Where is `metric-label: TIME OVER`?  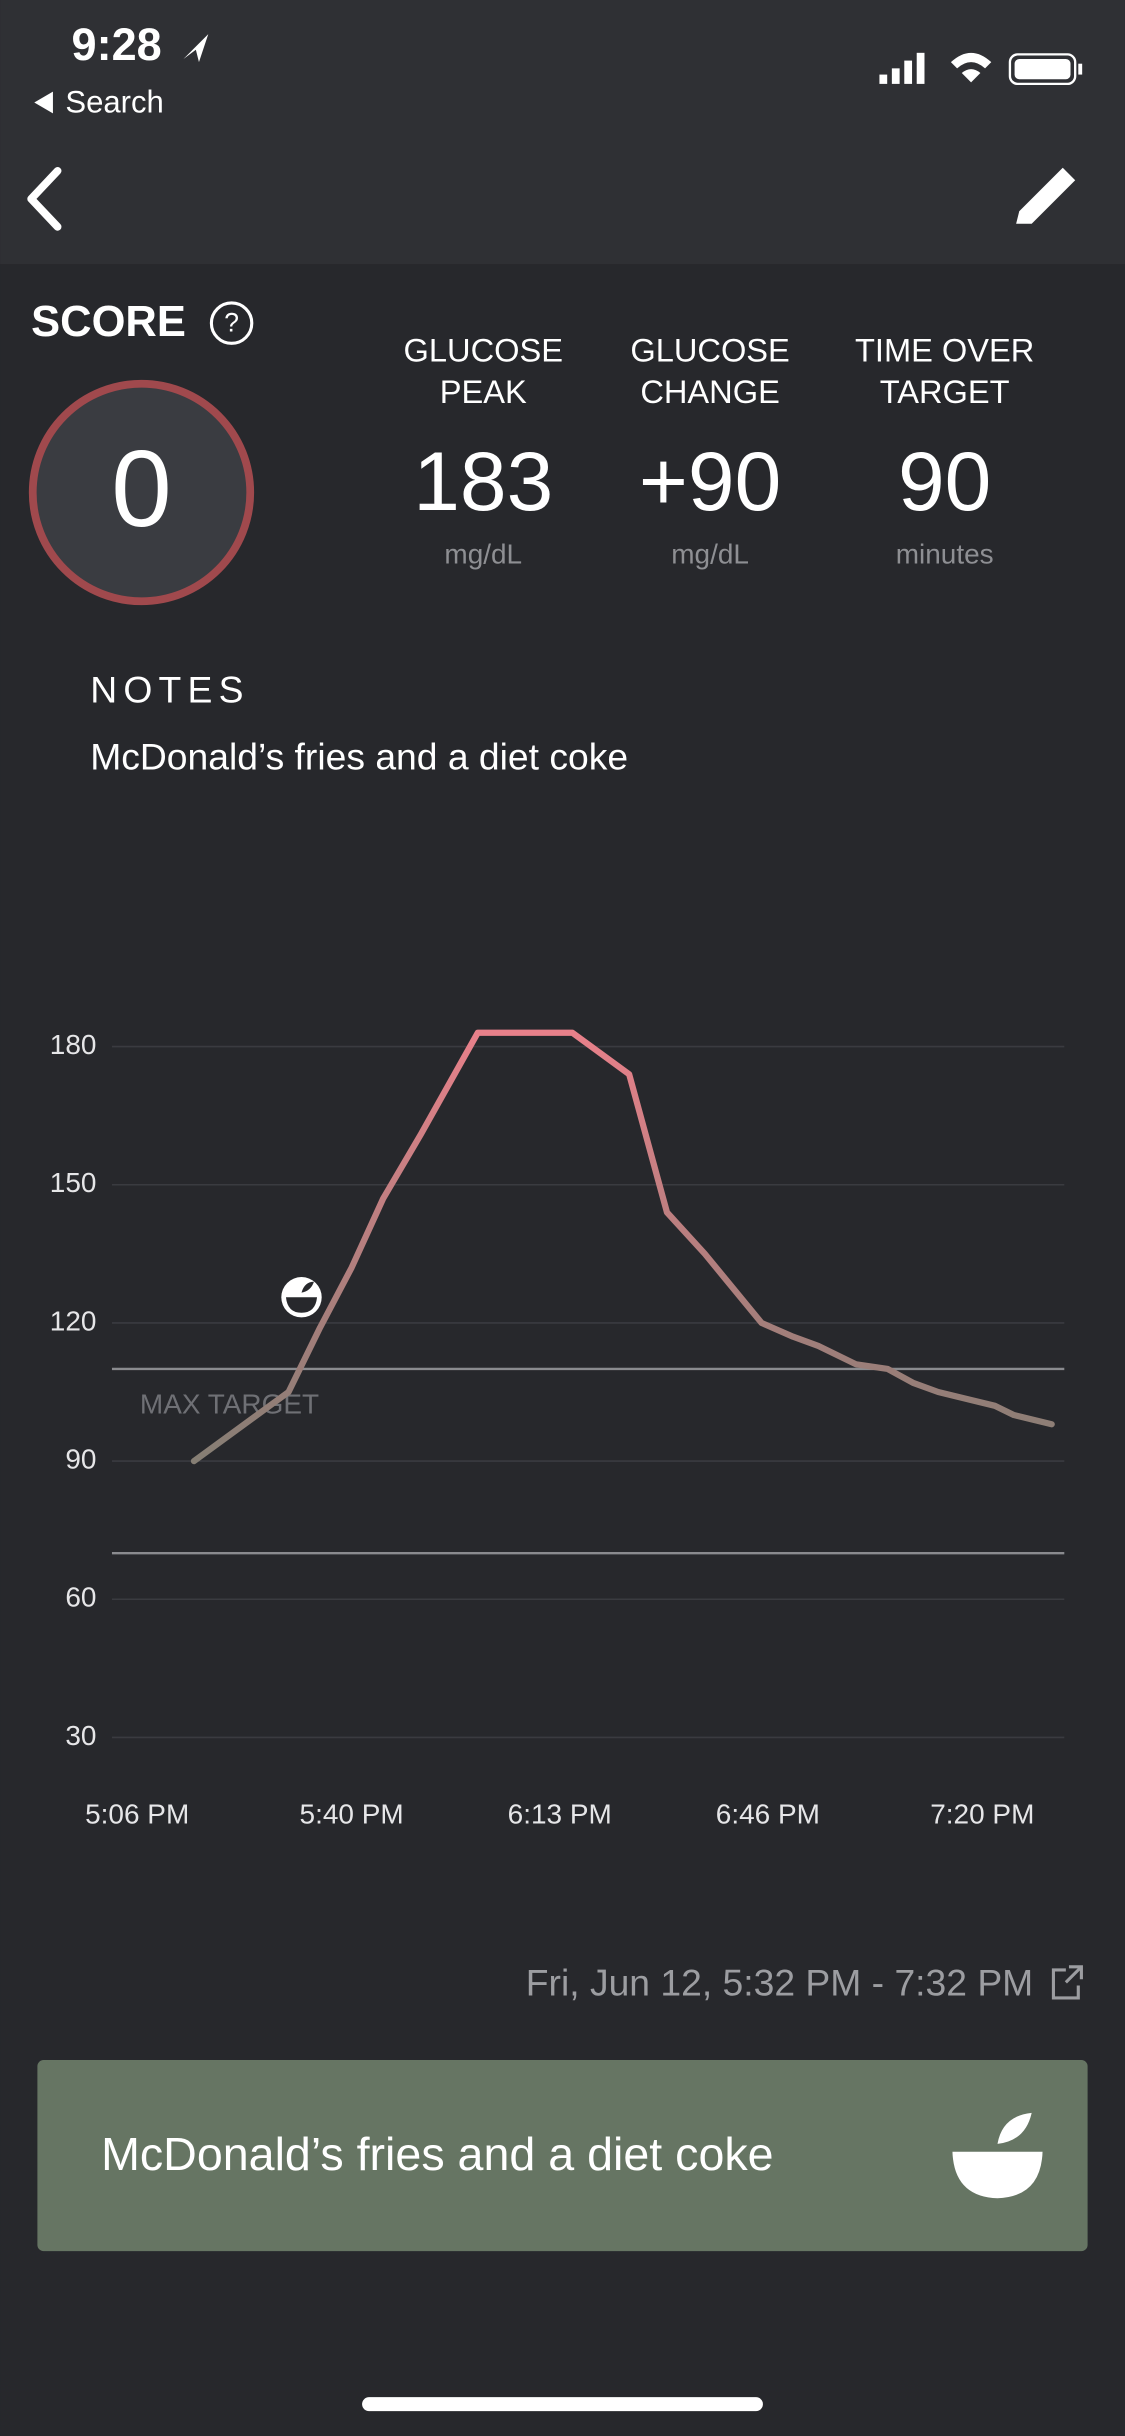
metric-label: TIME OVER is located at coordinates (944, 349).